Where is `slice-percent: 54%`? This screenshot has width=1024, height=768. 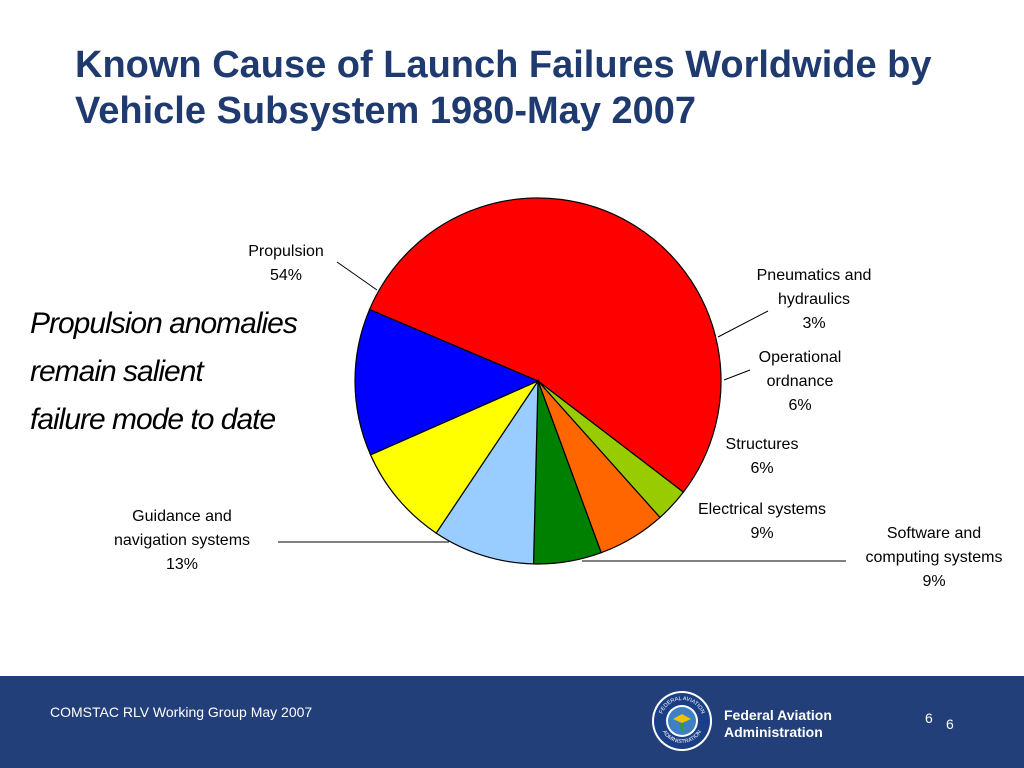 slice-percent: 54% is located at coordinates (286, 275).